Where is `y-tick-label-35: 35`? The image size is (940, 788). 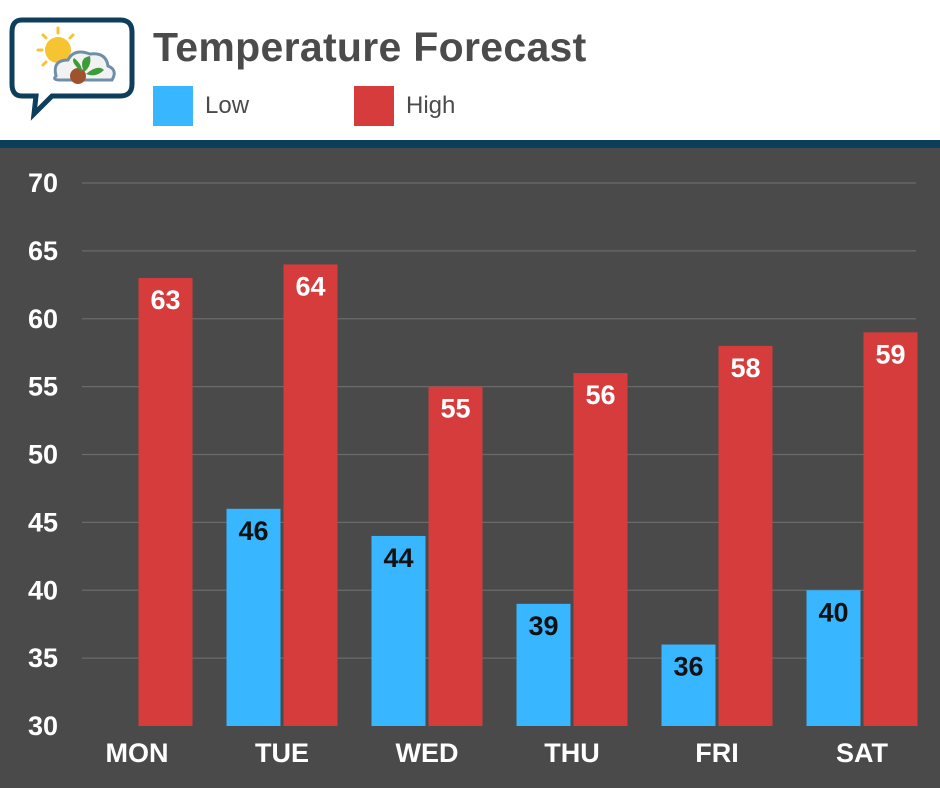 y-tick-label-35: 35 is located at coordinates (43, 658).